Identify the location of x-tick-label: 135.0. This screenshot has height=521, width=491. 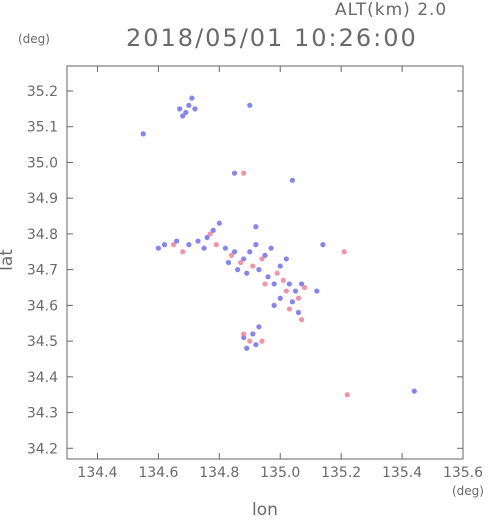
(280, 473).